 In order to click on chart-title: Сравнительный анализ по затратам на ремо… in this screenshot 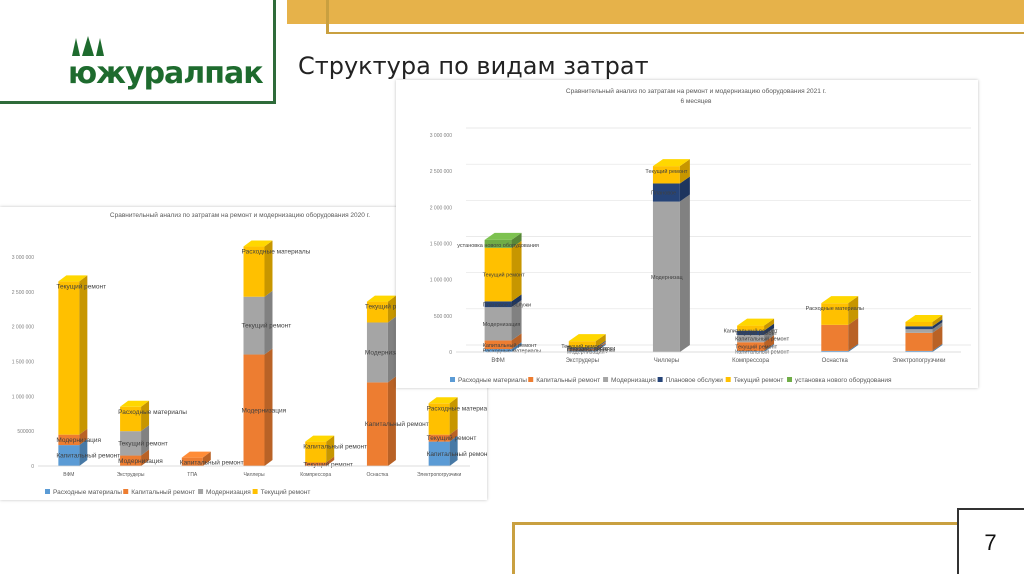, I will do `click(240, 215)`.